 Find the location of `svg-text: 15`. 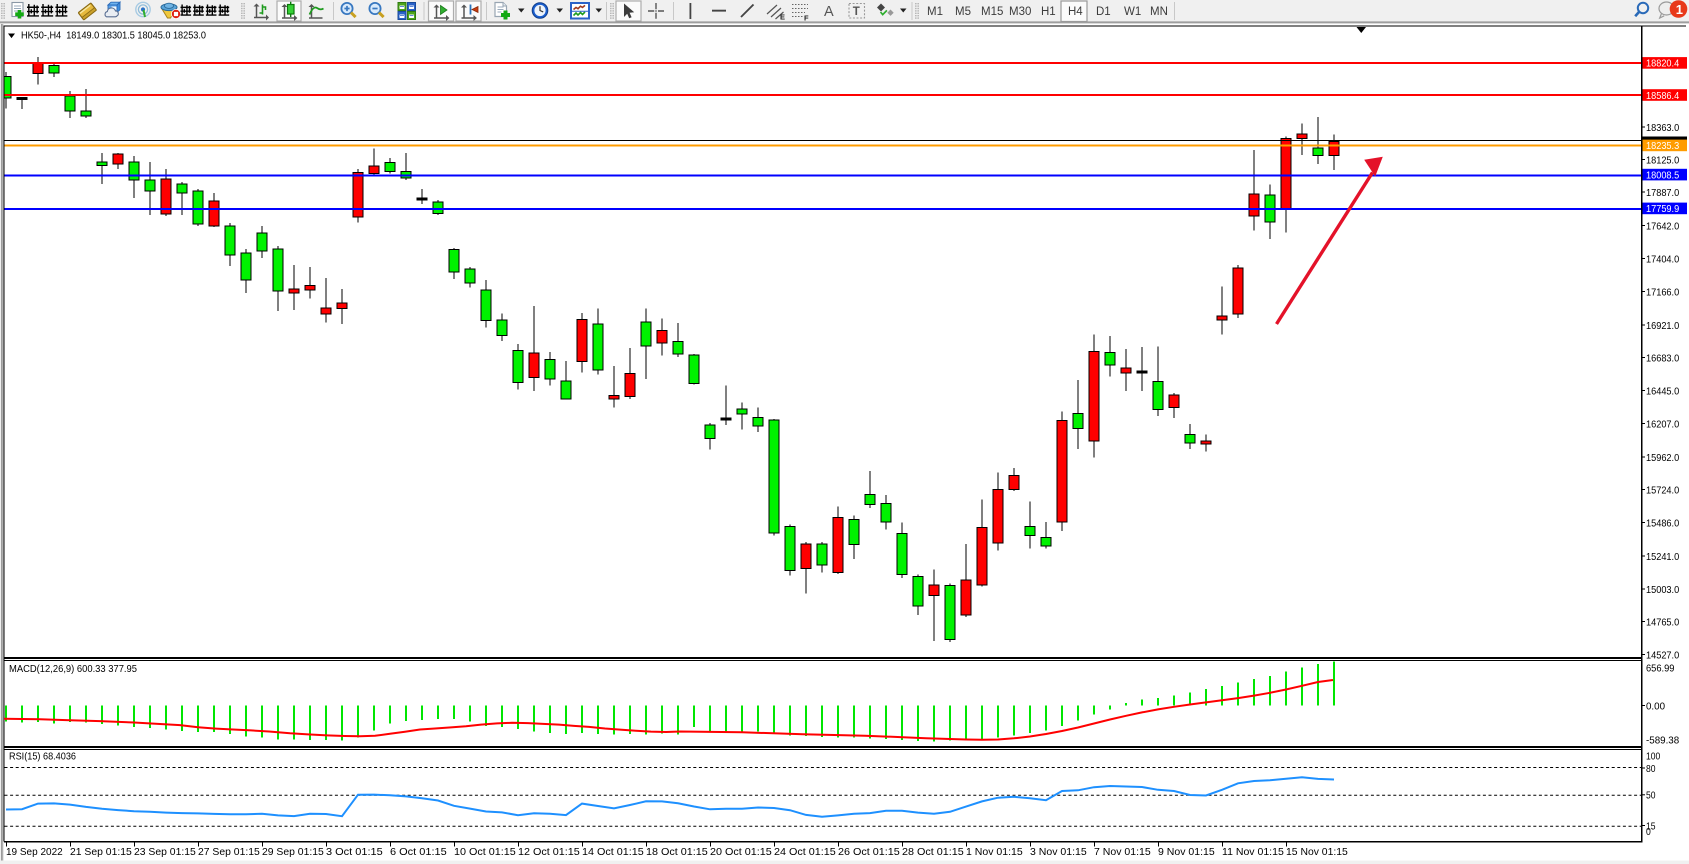

svg-text: 15 is located at coordinates (1651, 826).